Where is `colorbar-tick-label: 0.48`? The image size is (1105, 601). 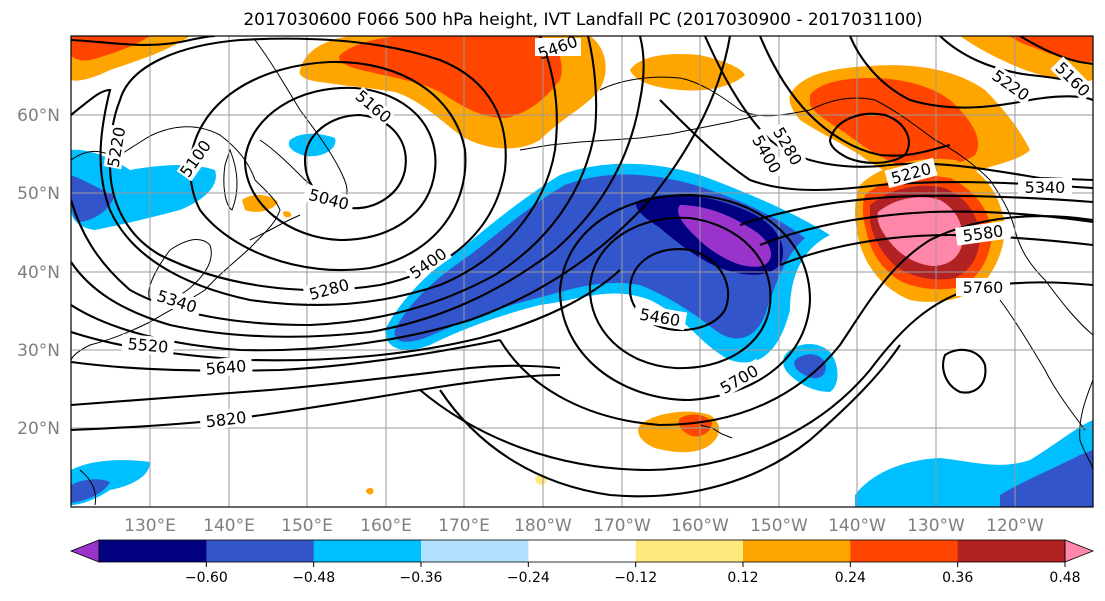
colorbar-tick-label: 0.48 is located at coordinates (1064, 578).